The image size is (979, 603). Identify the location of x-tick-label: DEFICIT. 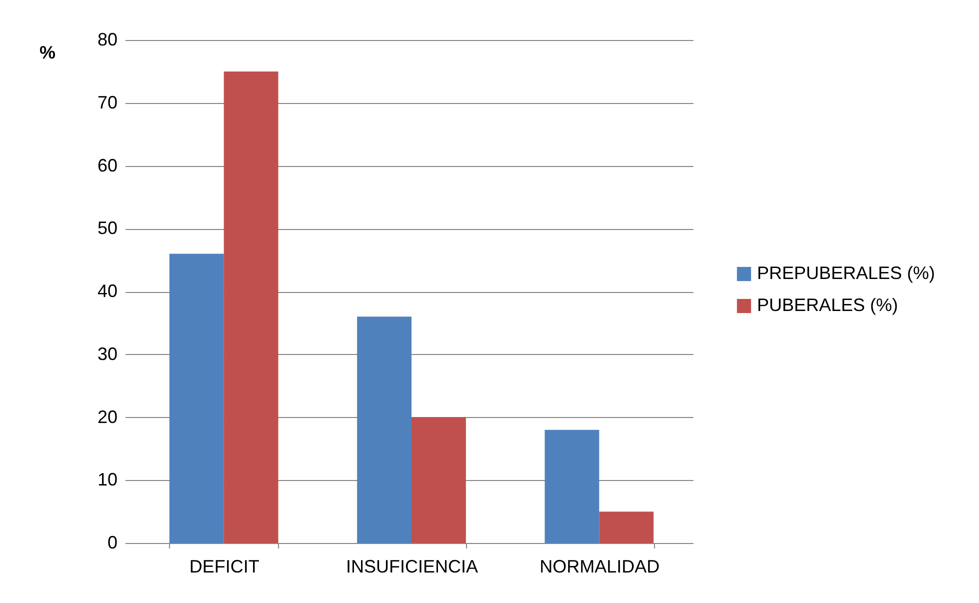
(224, 566).